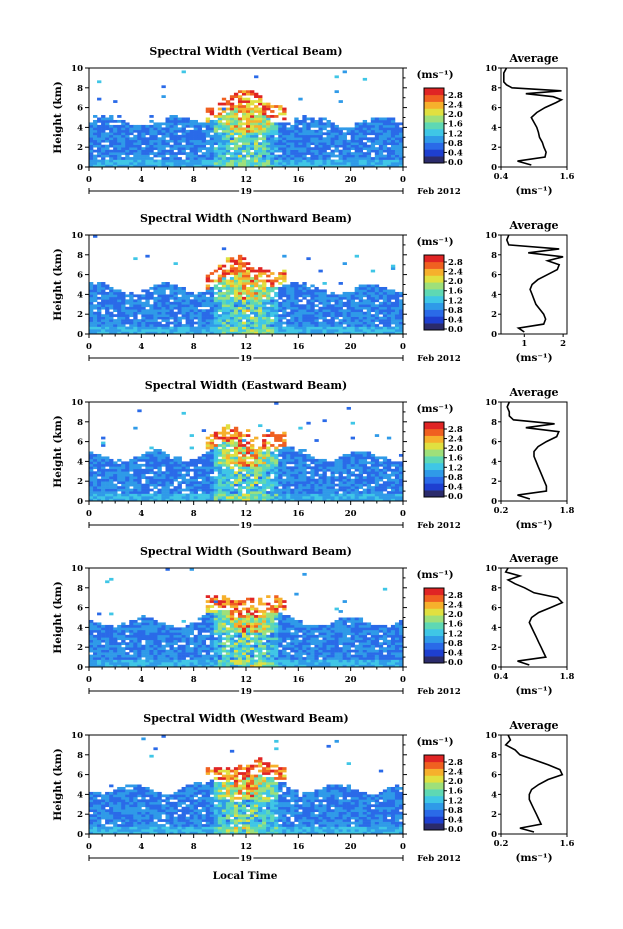 This screenshot has width=623, height=929. Describe the element at coordinates (141, 347) in the screenshot. I see `x-tick-label: 4` at that location.